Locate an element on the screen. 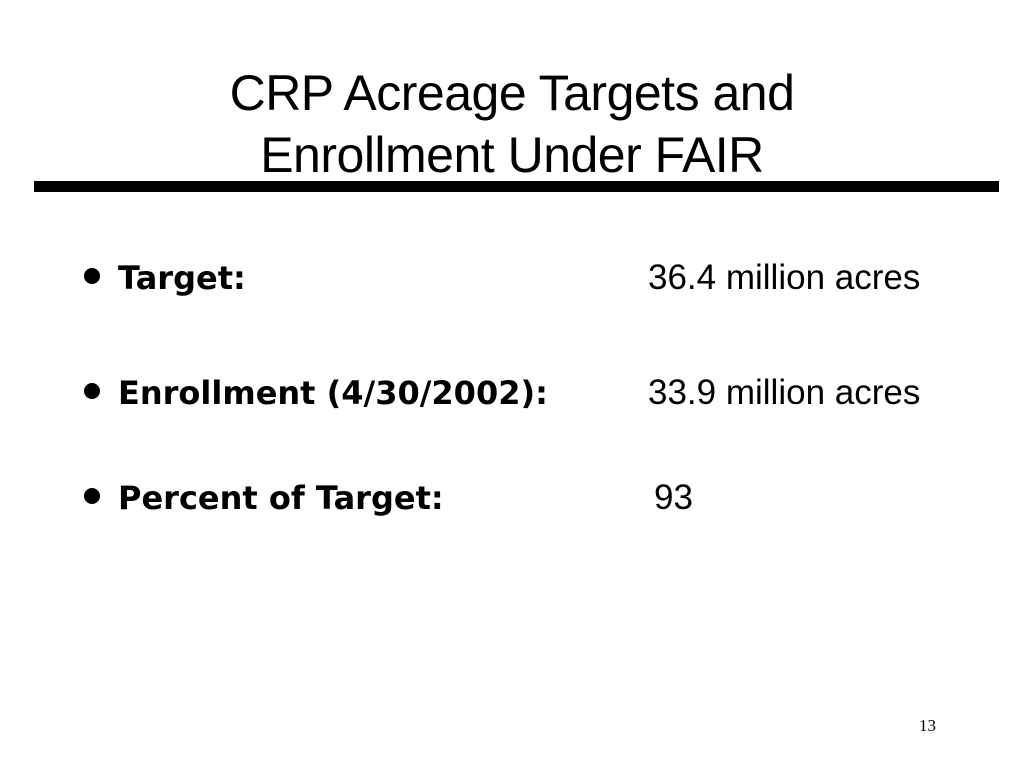 The image size is (1024, 768). bullet-value: 33.9 million acres is located at coordinates (784, 392).